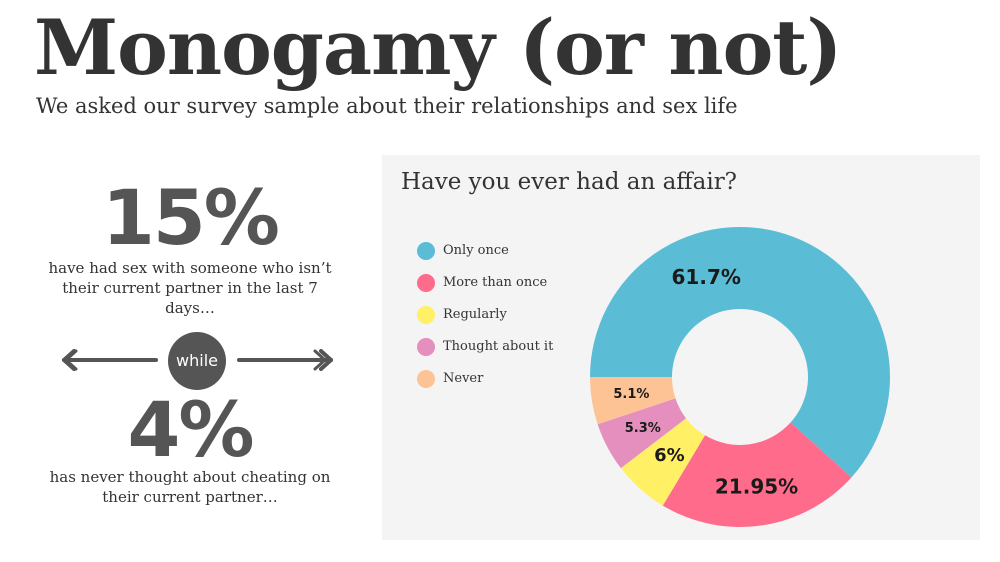  Describe the element at coordinates (502, 385) in the screenshot. I see `legend-item: Never` at that location.